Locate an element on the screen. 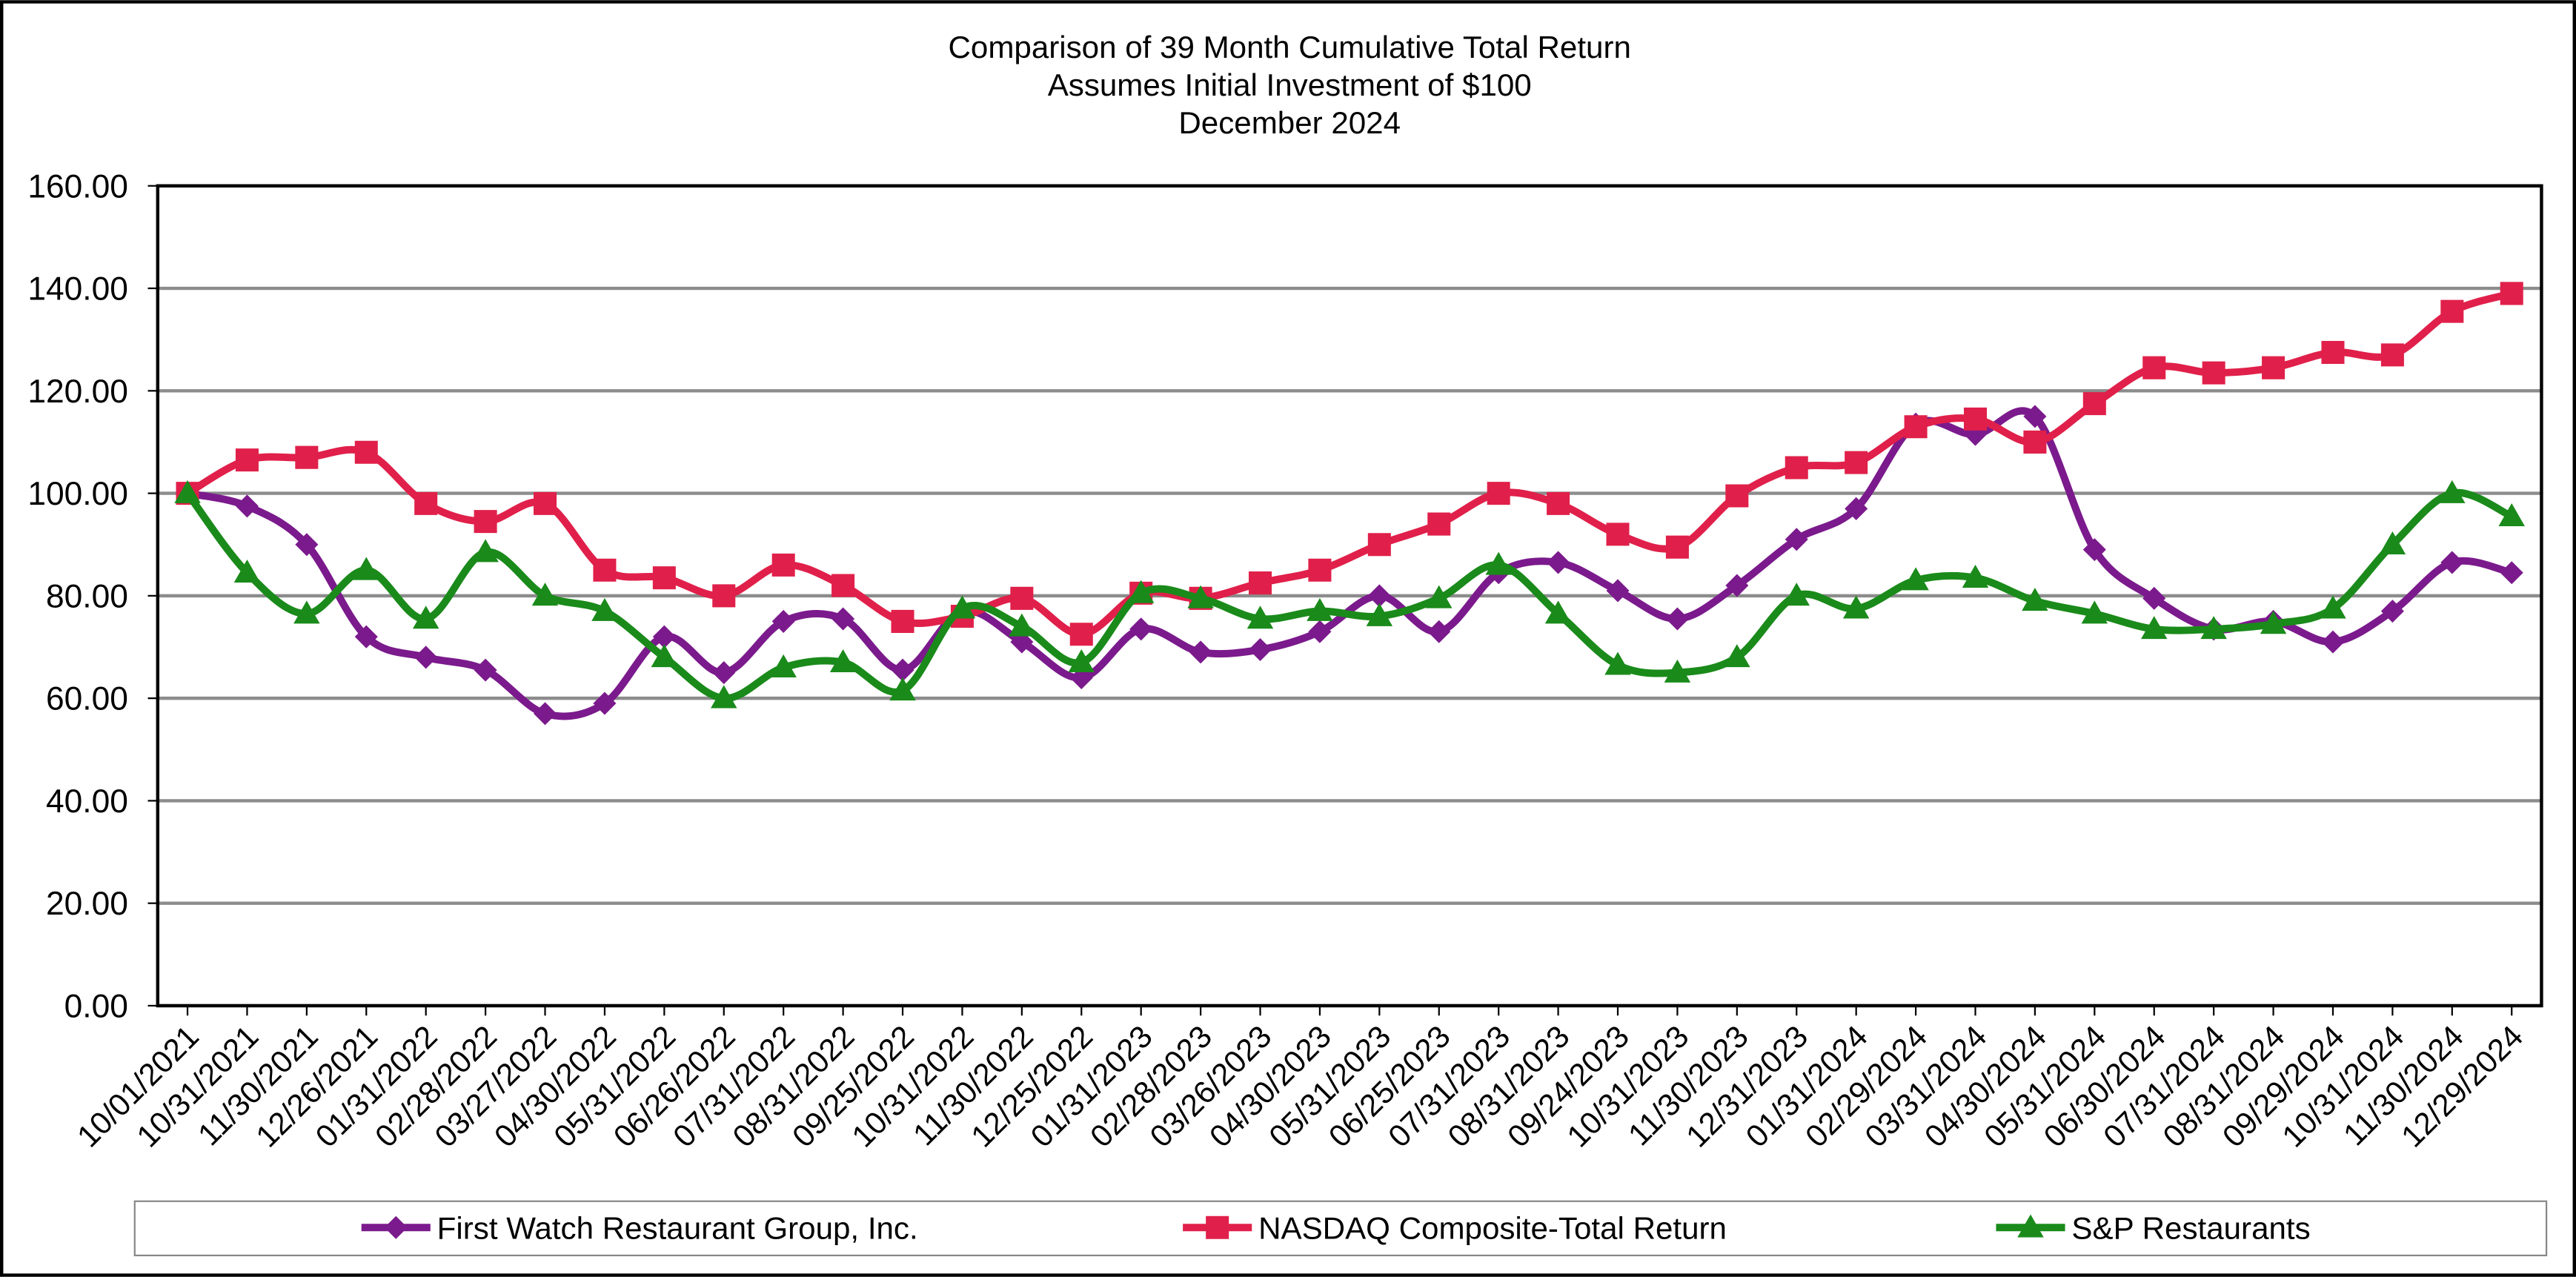  legend-box is located at coordinates (1340, 1228).